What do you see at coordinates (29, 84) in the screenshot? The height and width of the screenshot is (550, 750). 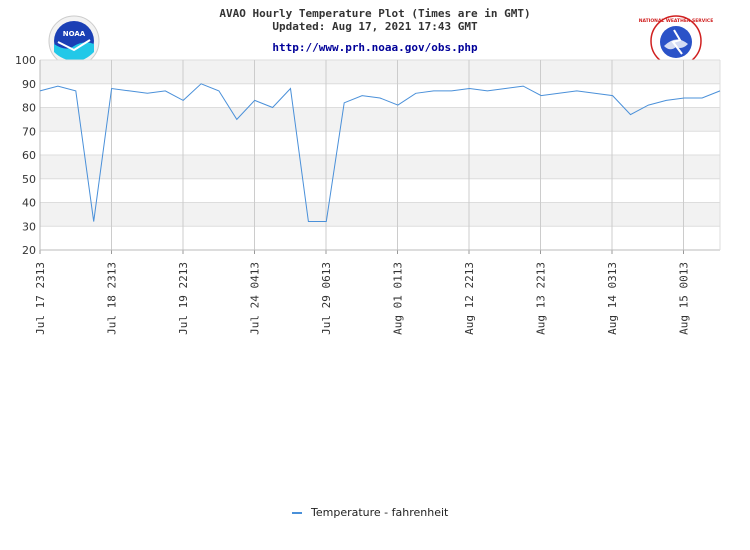 I see `y-tick-label: 90` at bounding box center [29, 84].